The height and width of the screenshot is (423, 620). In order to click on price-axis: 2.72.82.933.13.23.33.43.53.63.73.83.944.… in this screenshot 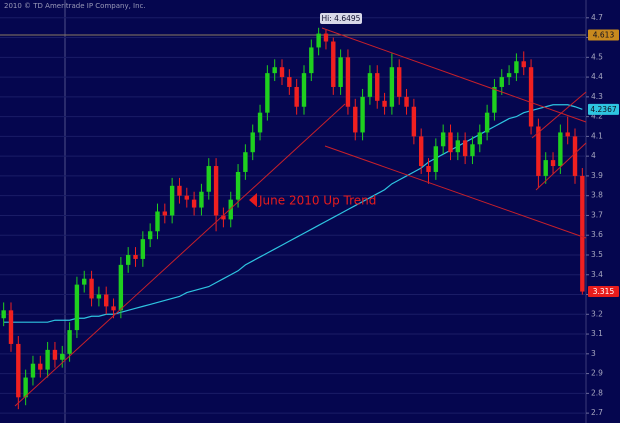, I will do `click(602, 215)`.